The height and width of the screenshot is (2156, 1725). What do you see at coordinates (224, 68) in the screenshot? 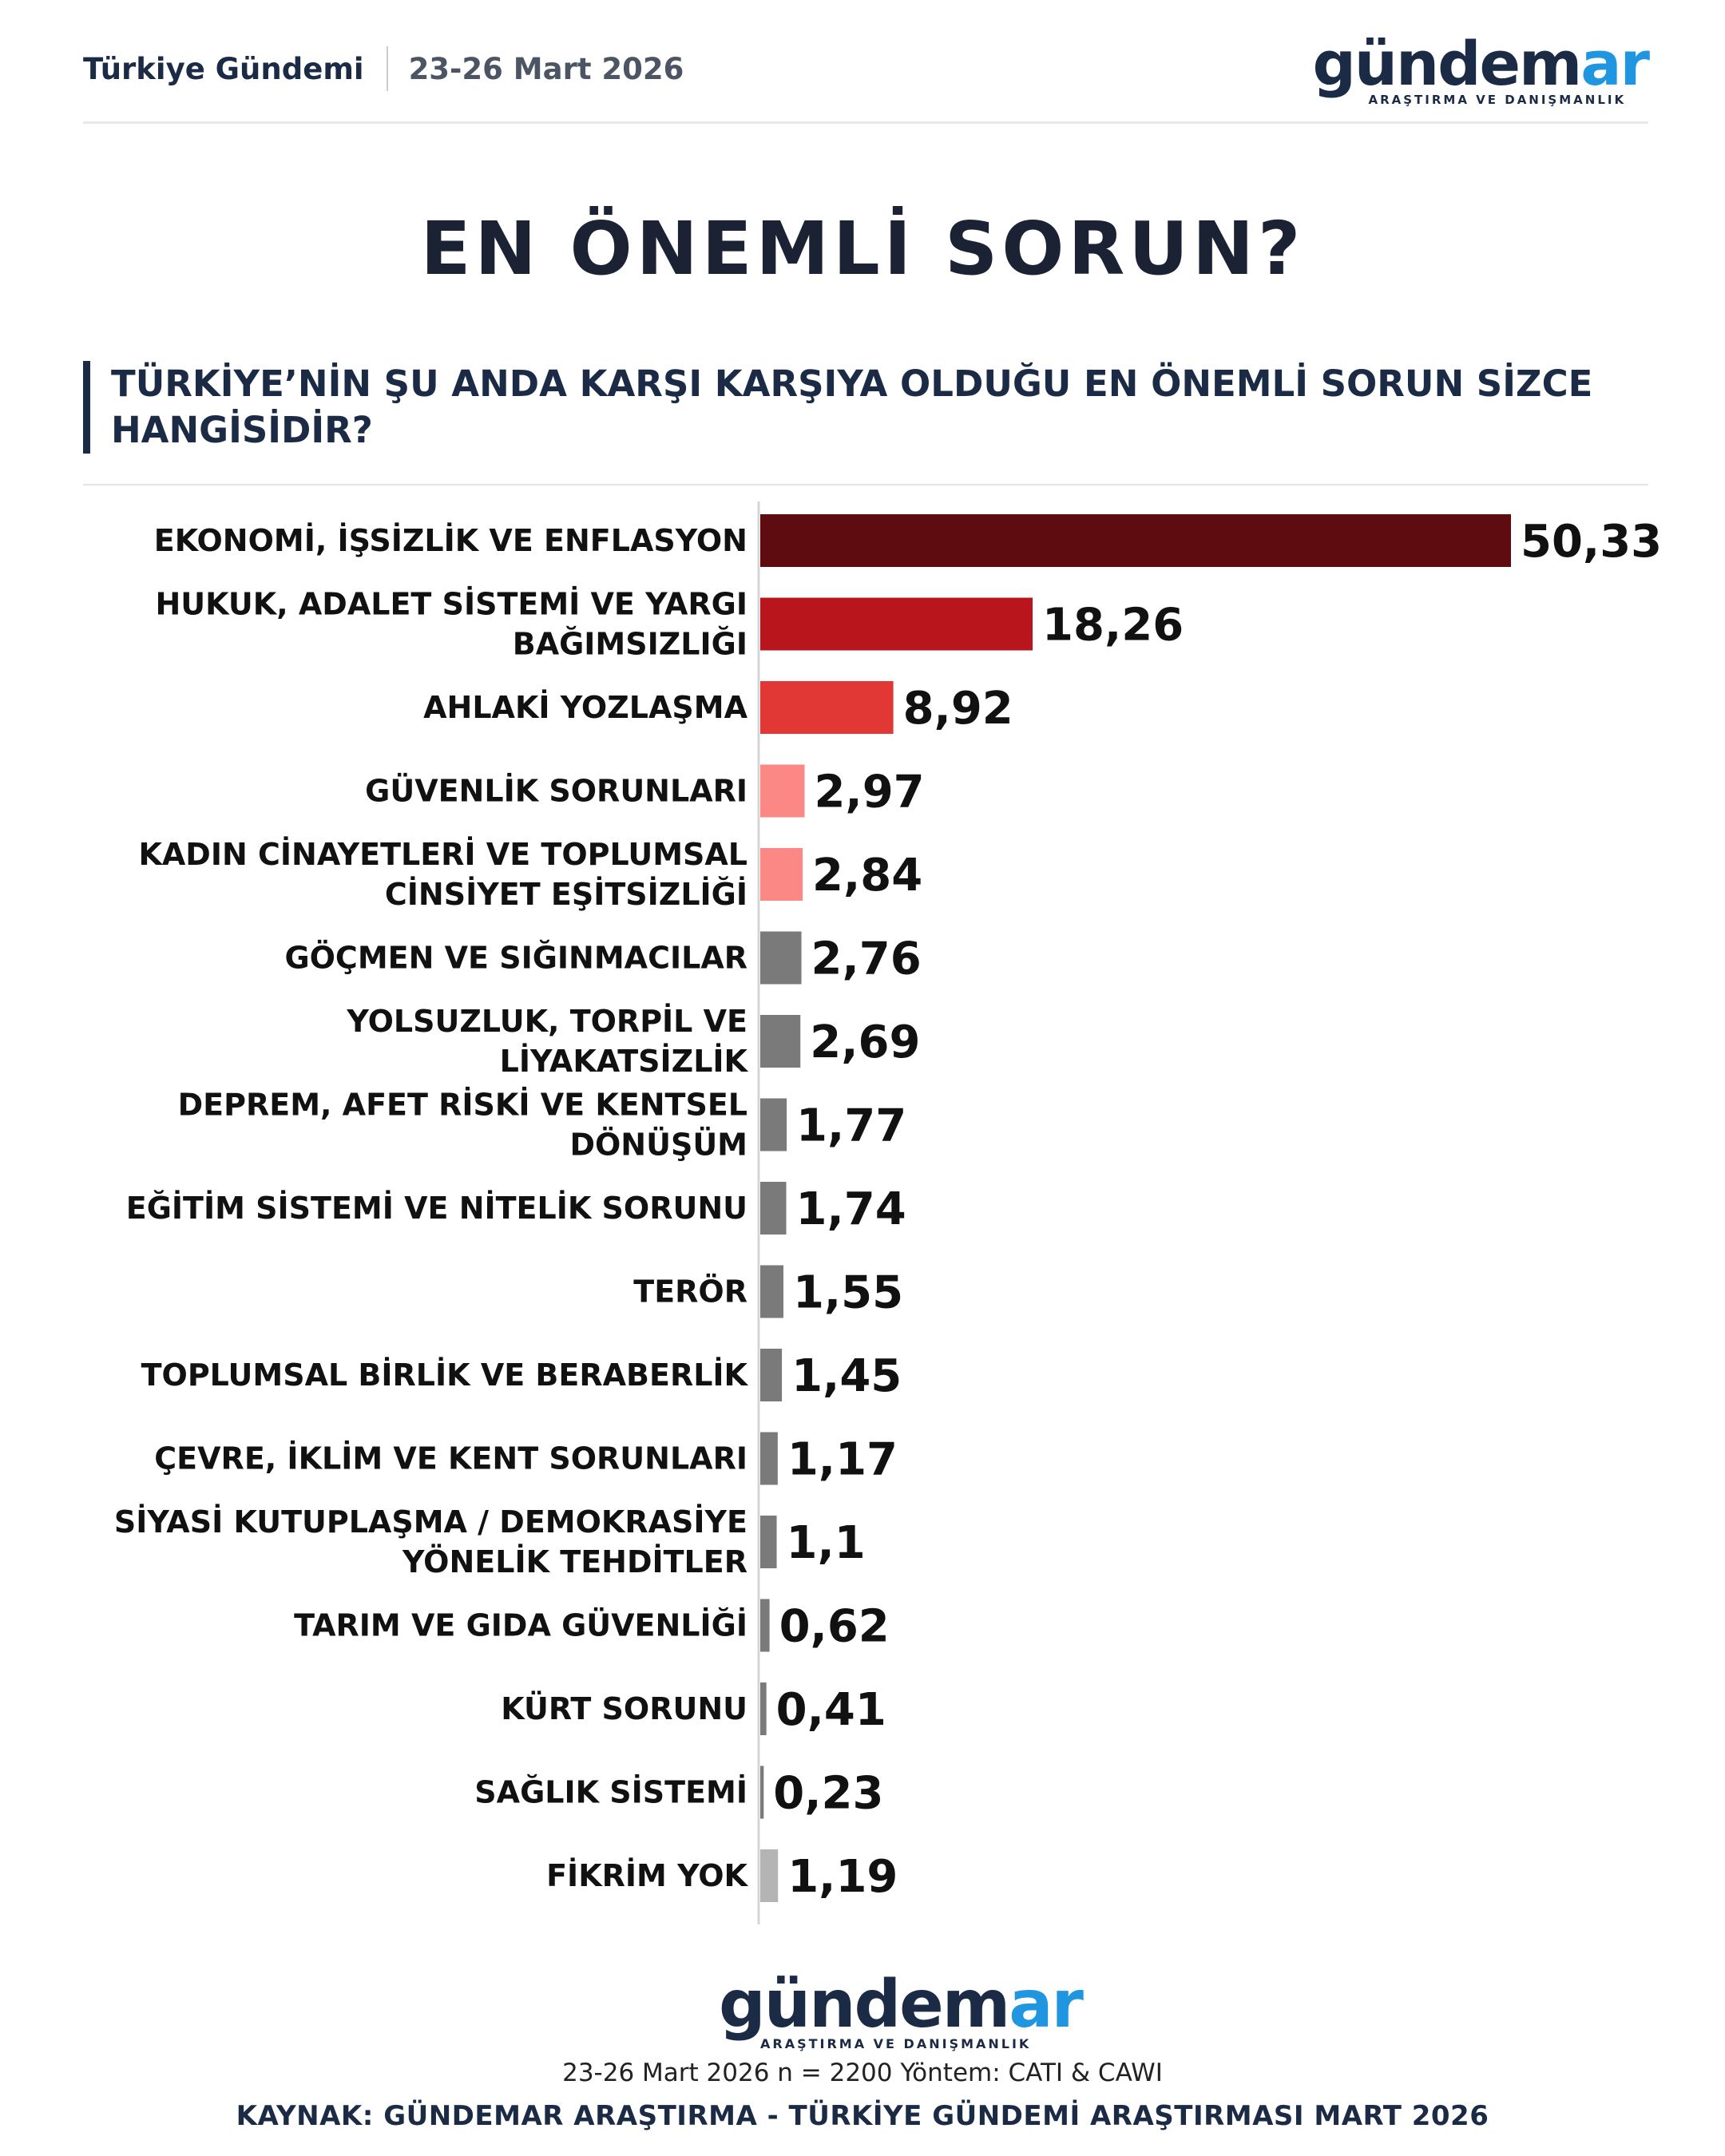
I see `header-title: Türkiye Gündemi` at bounding box center [224, 68].